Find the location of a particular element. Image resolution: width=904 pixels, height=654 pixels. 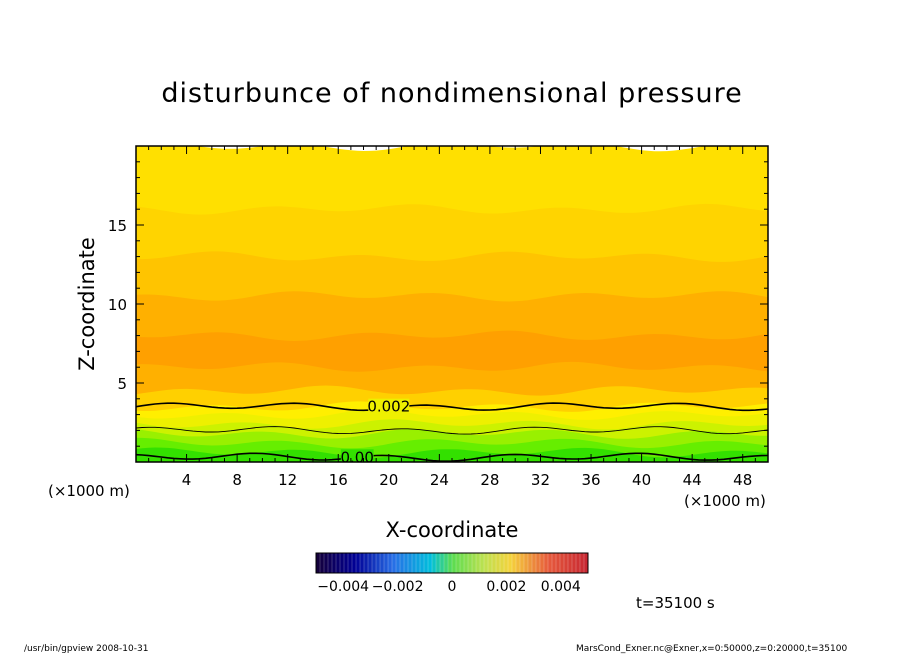

y-axis-label: Z-coordinate is located at coordinates (87, 304).